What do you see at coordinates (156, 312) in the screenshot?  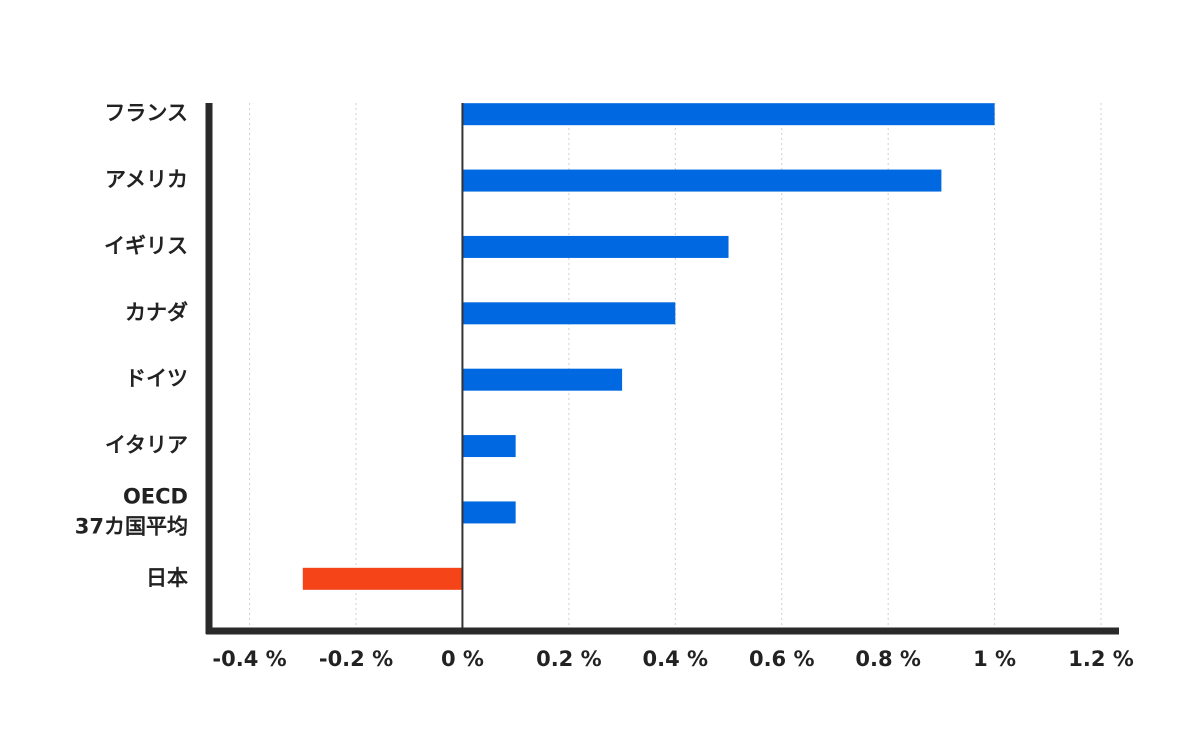 I see `y-tick-label: カナダ` at bounding box center [156, 312].